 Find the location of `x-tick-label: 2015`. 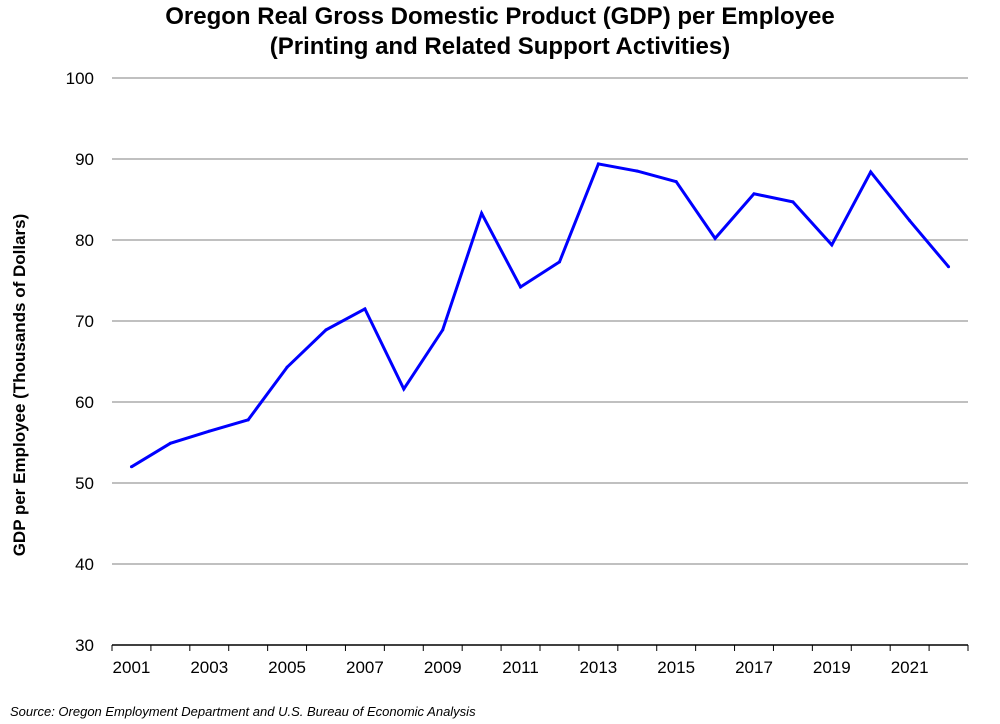

x-tick-label: 2015 is located at coordinates (676, 667).